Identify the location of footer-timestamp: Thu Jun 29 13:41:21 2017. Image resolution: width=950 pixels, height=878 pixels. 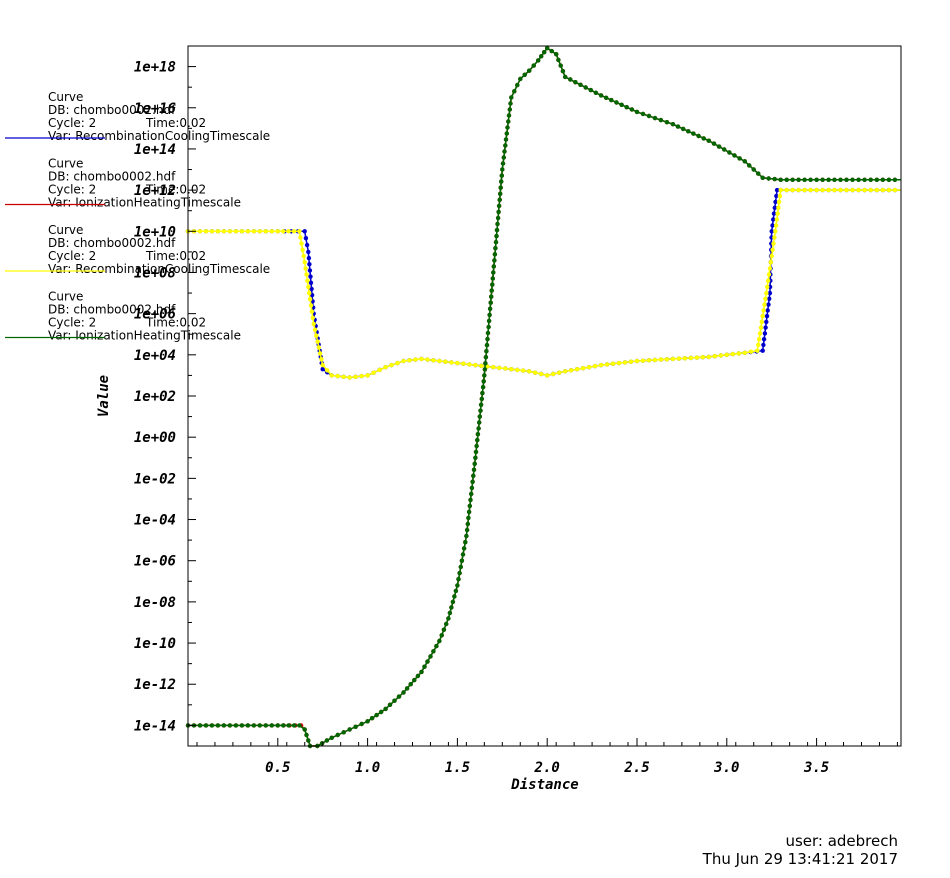
(800, 859).